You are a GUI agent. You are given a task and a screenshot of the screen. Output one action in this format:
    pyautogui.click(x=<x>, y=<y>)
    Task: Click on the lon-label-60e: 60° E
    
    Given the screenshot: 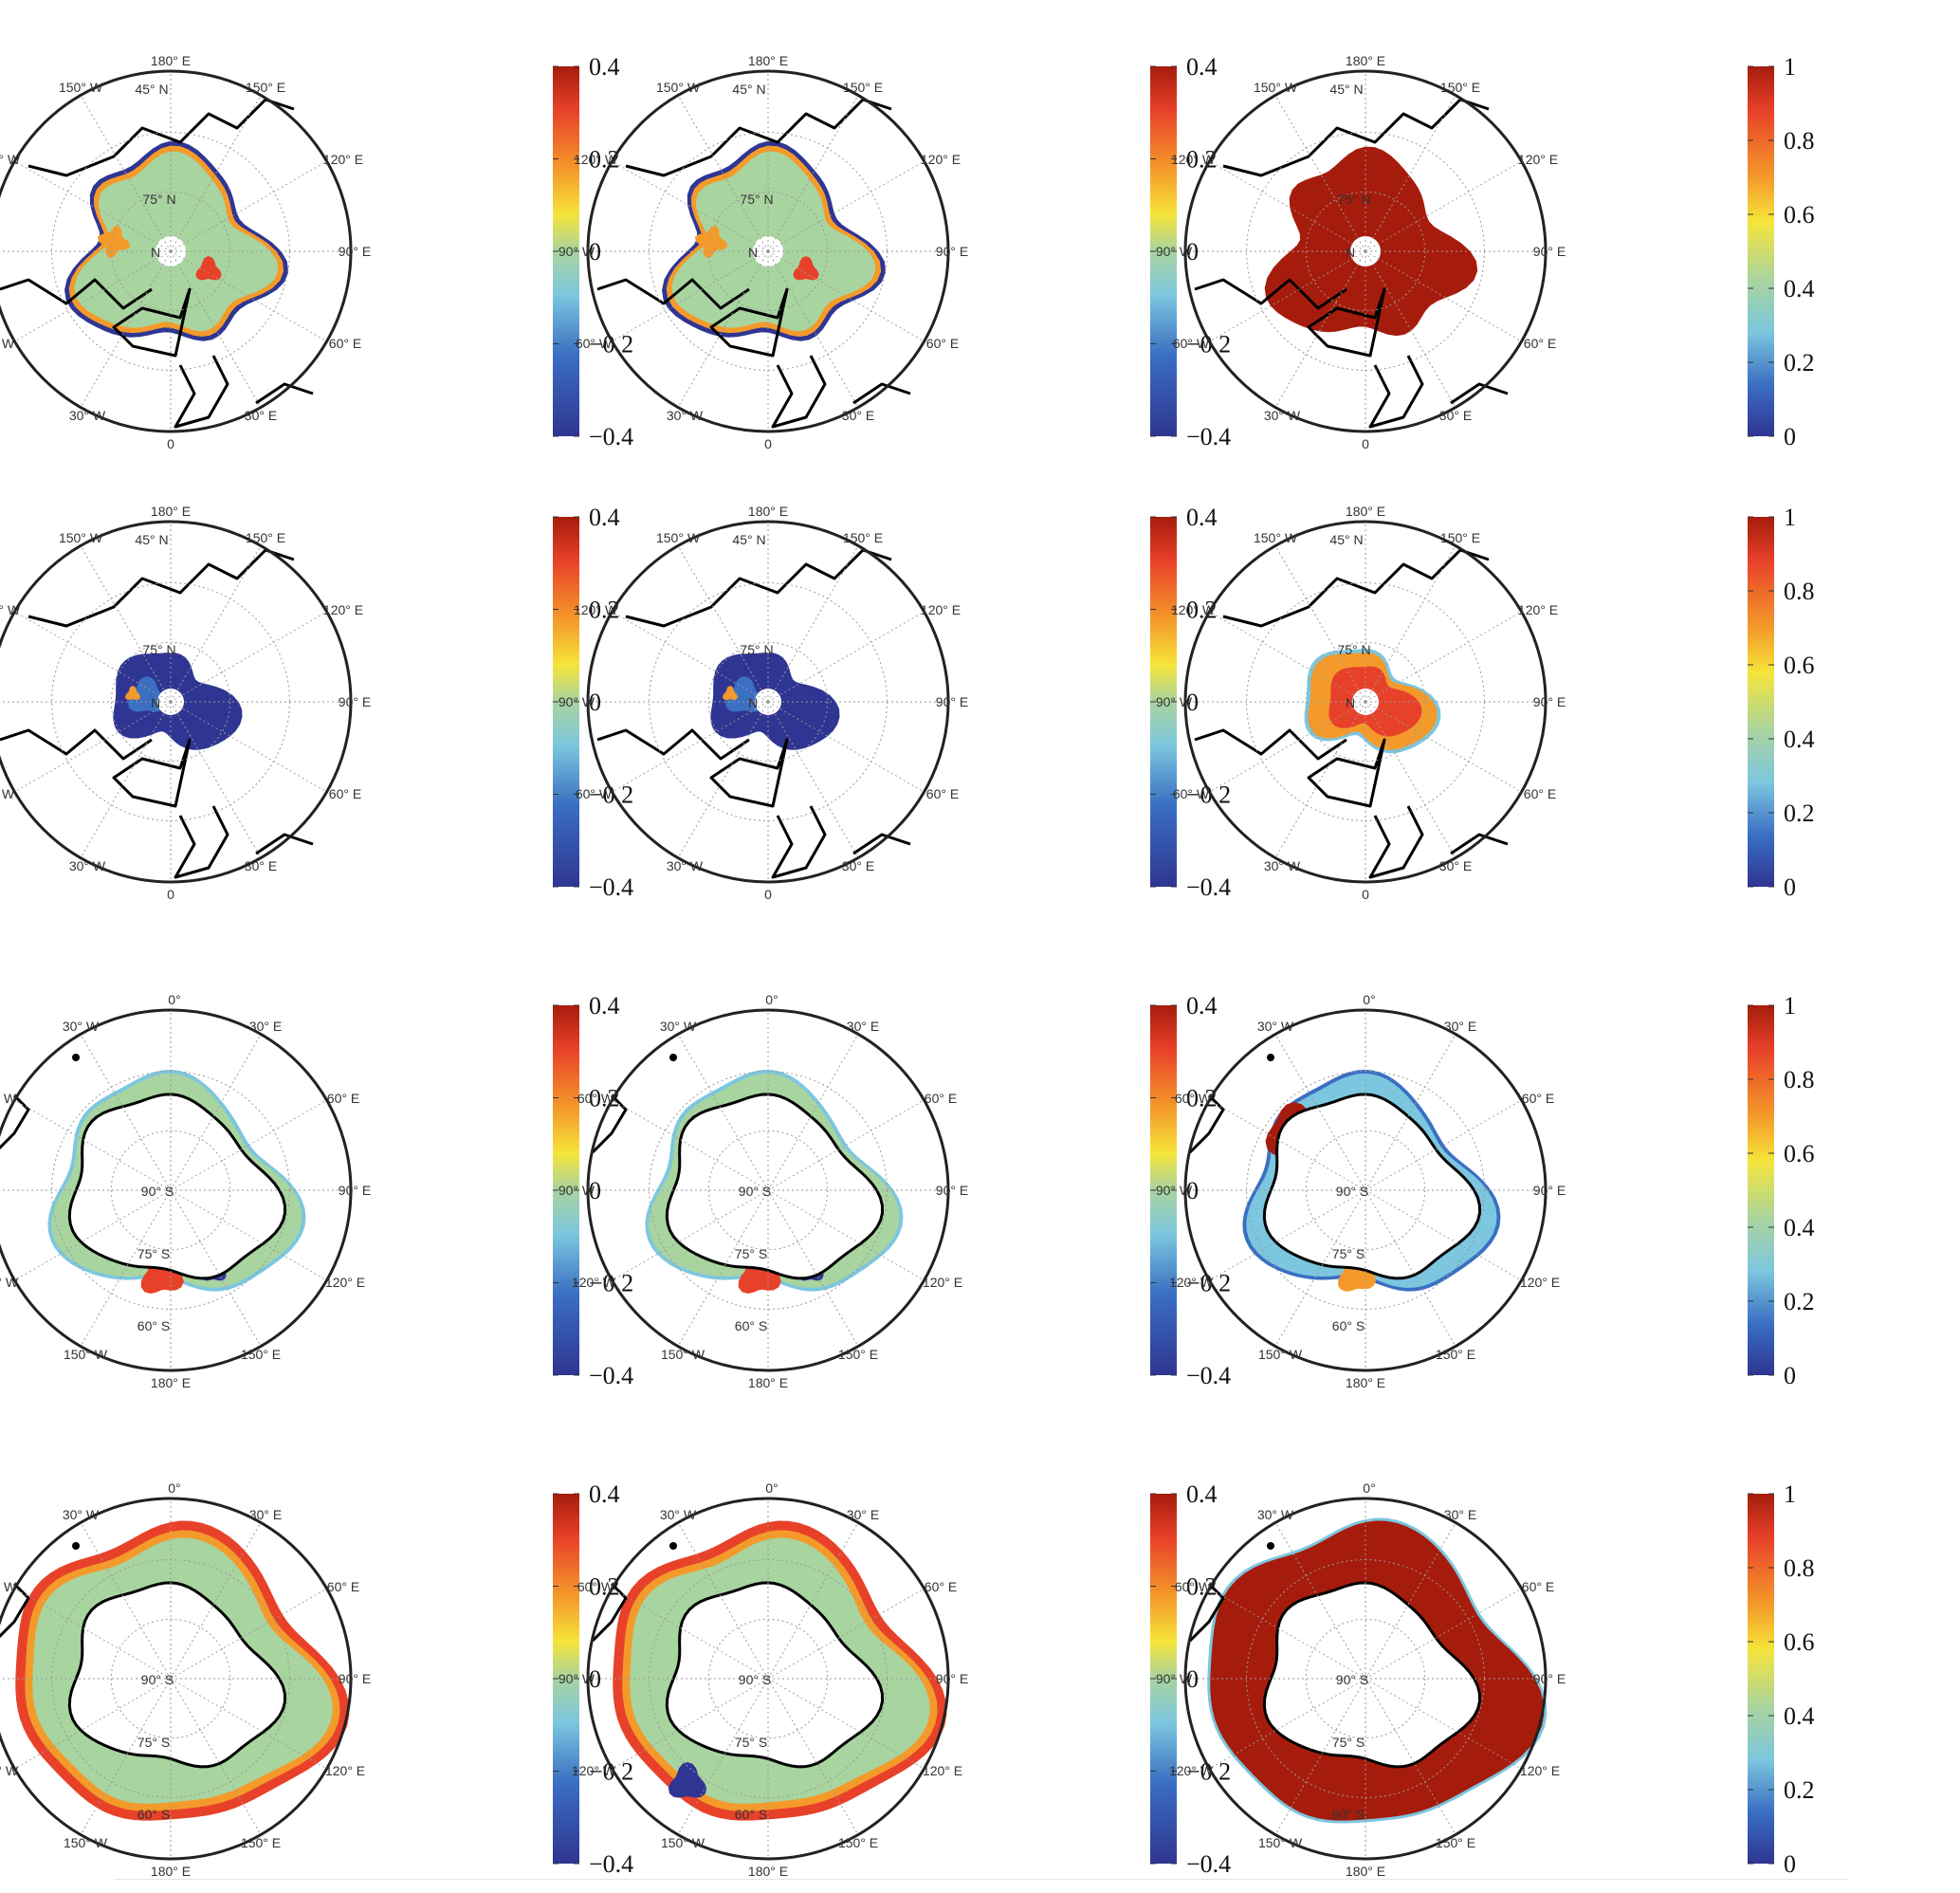 What is the action you would take?
    pyautogui.click(x=942, y=793)
    